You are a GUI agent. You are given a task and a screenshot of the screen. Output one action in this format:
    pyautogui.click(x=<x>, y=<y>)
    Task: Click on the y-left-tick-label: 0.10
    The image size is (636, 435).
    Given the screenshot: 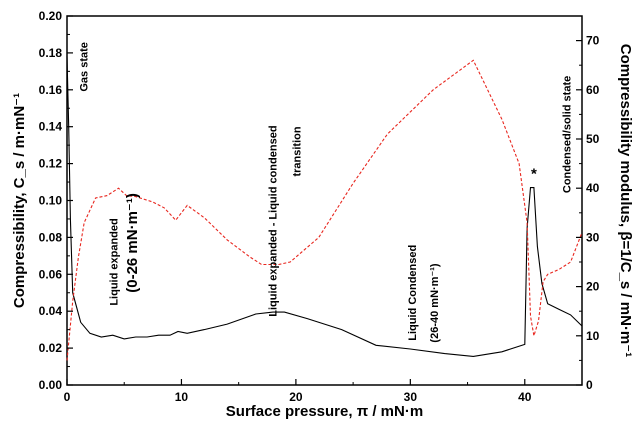 What is the action you would take?
    pyautogui.click(x=51, y=201)
    